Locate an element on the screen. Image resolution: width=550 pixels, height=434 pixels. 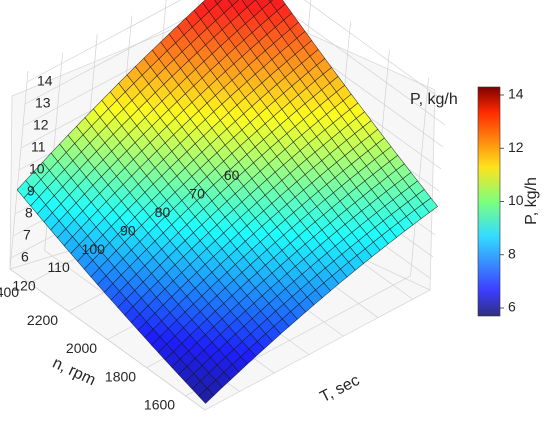
z-tick-label: 9 is located at coordinates (31, 191).